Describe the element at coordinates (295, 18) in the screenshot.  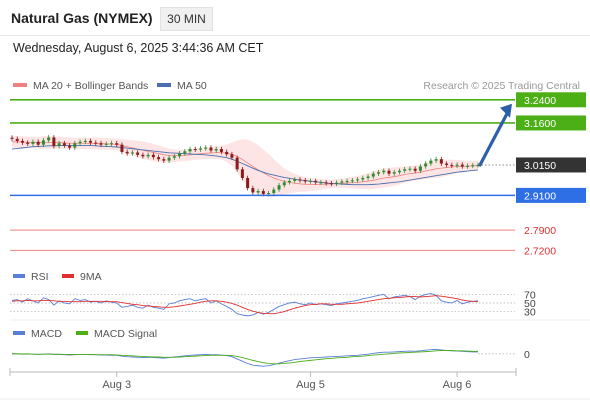
I see `chart-header: Natural Gas (NYMEX) 30 MIN` at that location.